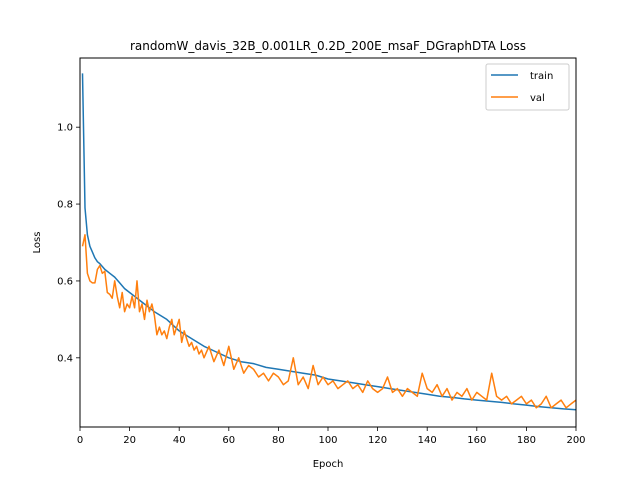 This screenshot has height=480, width=640. Describe the element at coordinates (179, 440) in the screenshot. I see `x-tick-label: 40` at that location.